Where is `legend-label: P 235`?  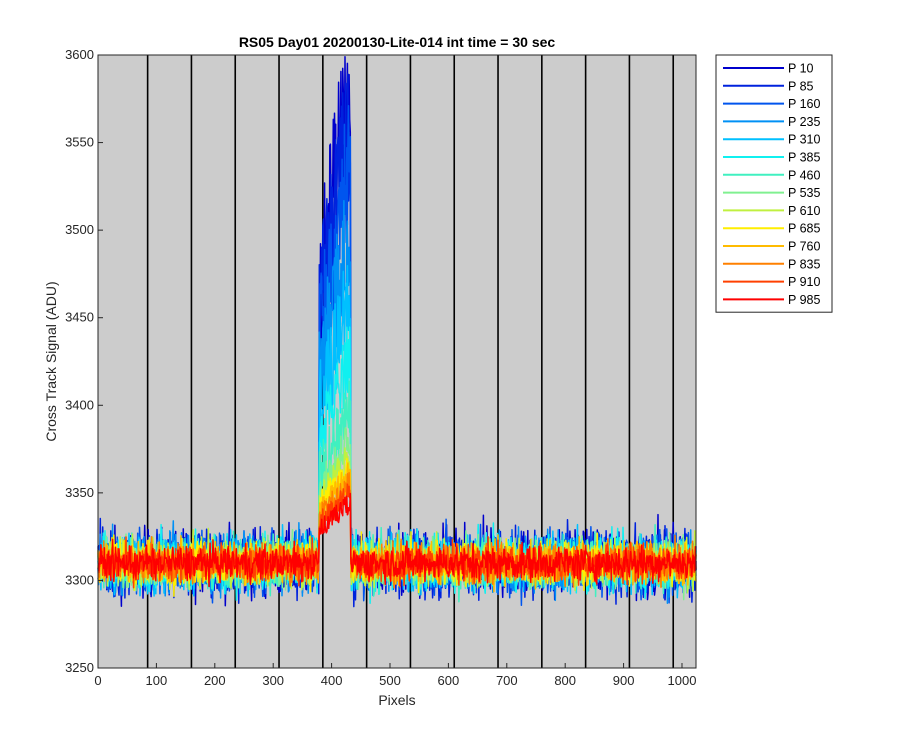
legend-label: P 235 is located at coordinates (804, 122).